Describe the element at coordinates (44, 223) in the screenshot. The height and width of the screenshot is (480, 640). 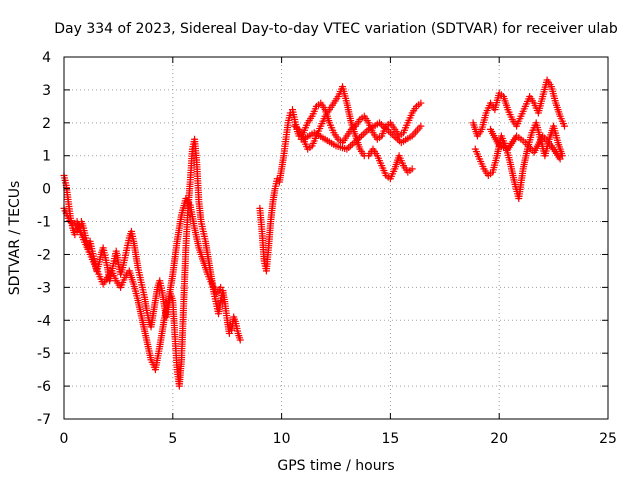
I see `y-tick-label: -1` at that location.